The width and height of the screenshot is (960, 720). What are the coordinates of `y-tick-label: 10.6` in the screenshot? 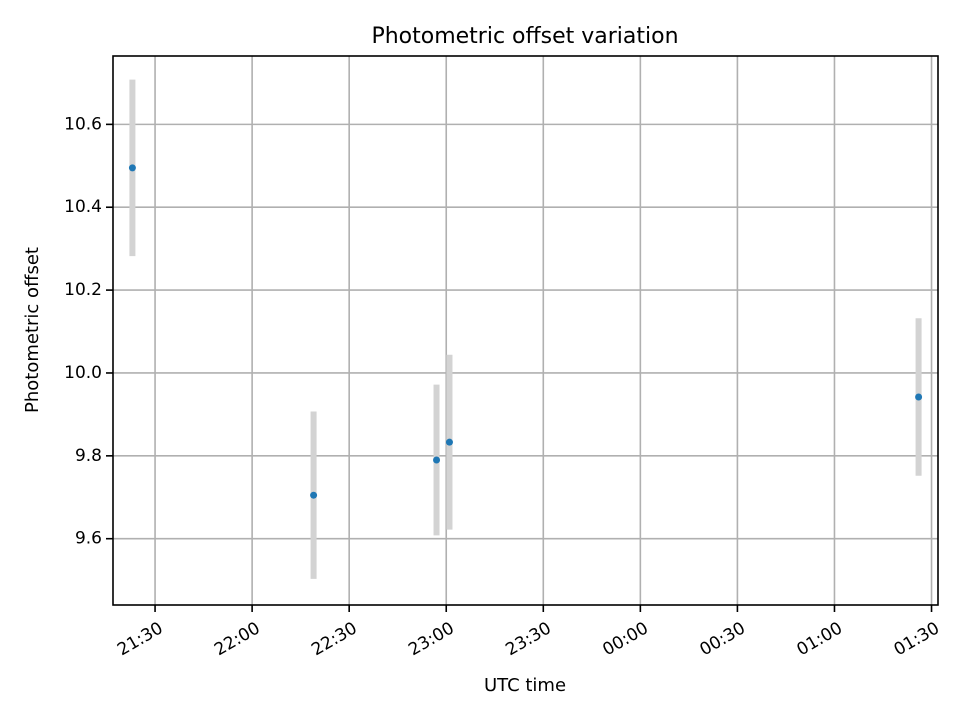 It's located at (83, 124).